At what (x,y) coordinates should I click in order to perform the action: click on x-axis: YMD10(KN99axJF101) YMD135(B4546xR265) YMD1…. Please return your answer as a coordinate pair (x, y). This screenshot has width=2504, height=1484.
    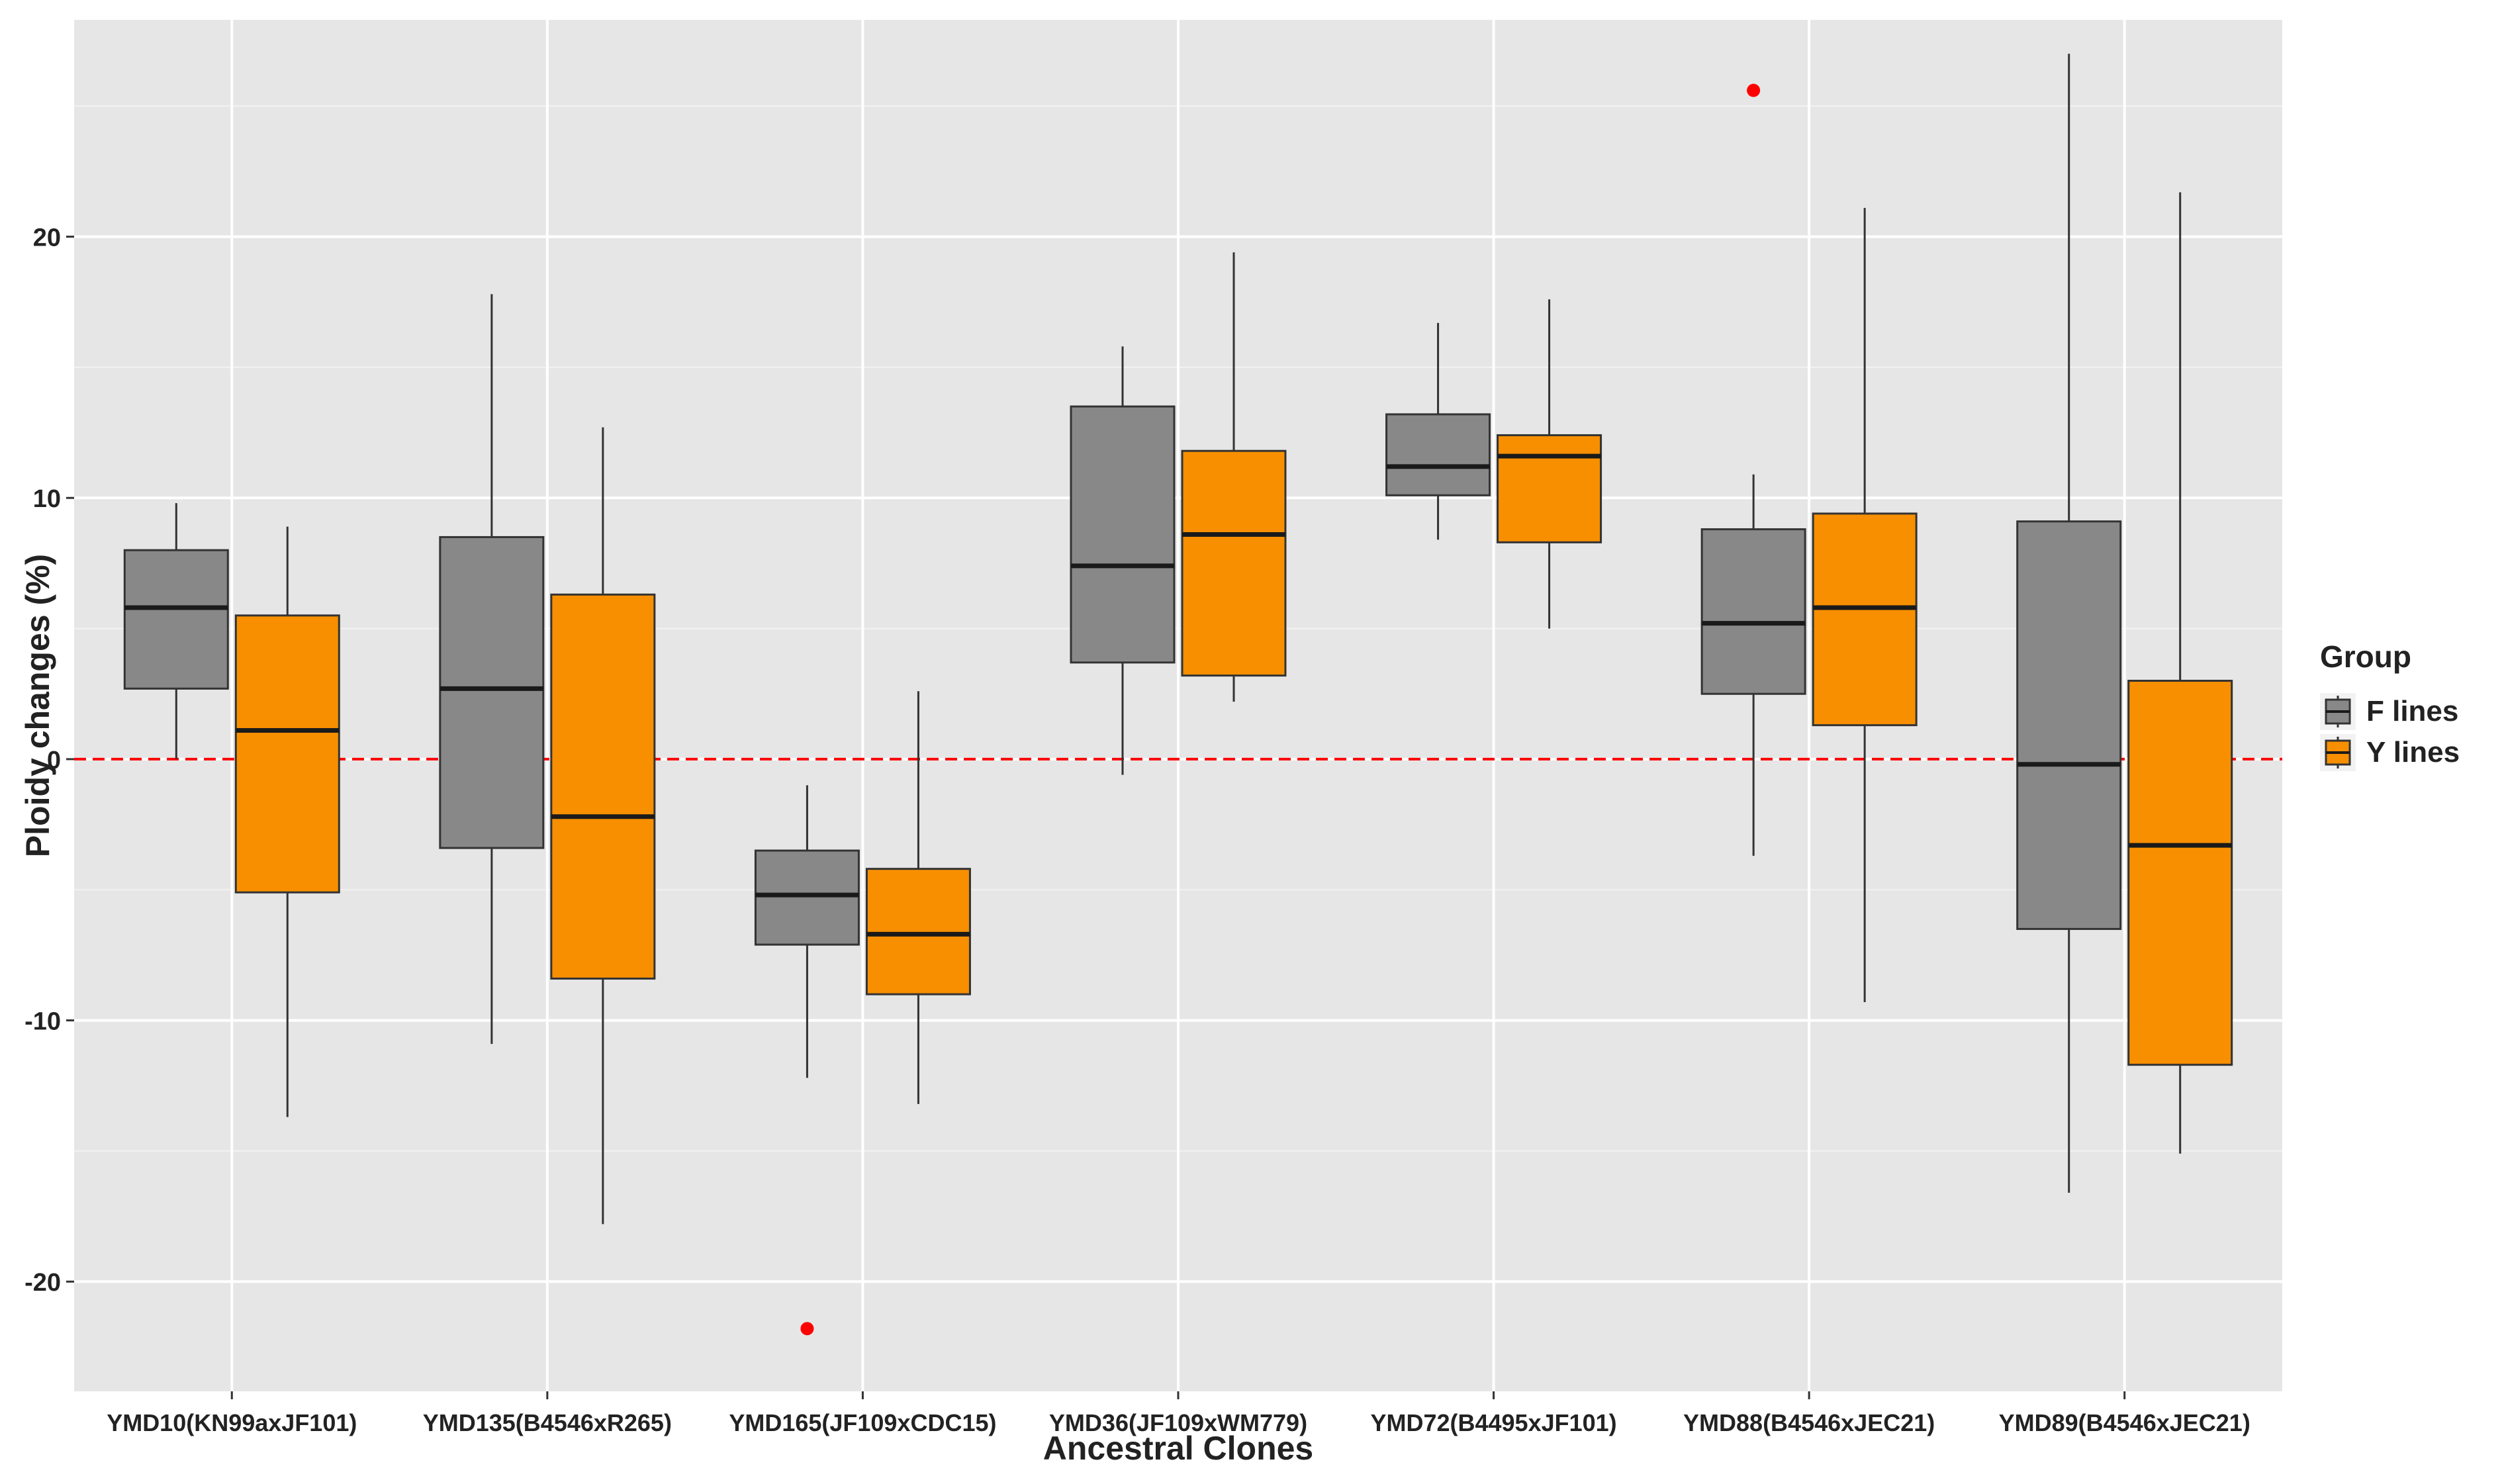
    Looking at the image, I should click on (1178, 1413).